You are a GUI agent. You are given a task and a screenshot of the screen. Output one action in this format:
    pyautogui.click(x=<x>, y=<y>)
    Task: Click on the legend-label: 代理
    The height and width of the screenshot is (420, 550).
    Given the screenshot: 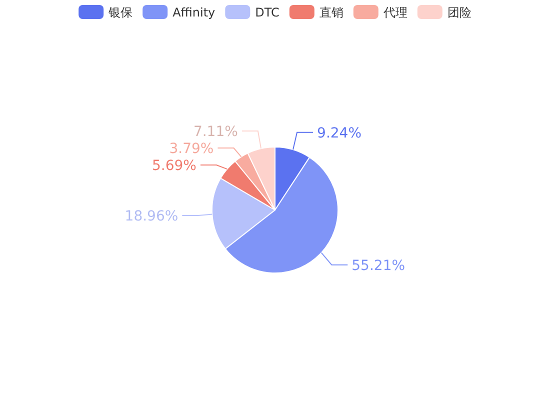 What is the action you would take?
    pyautogui.click(x=395, y=13)
    